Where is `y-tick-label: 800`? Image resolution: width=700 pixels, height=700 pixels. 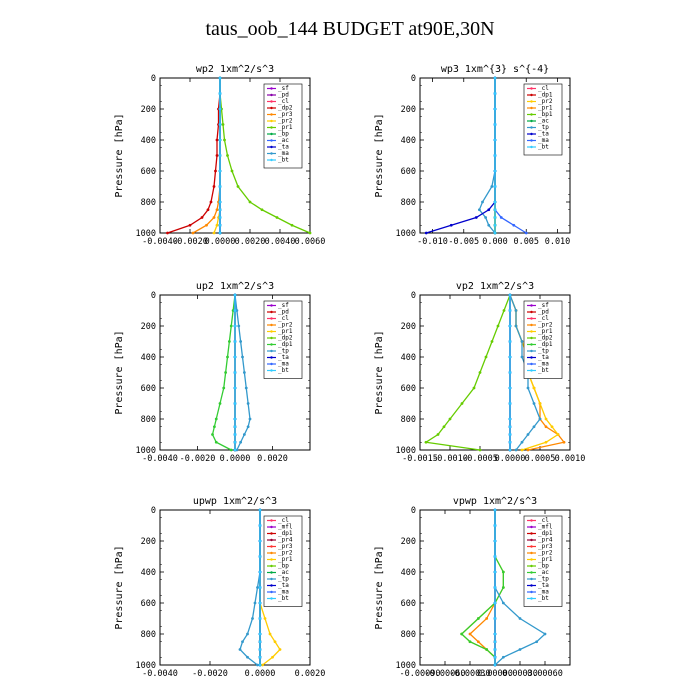 y-tick-label: 800 is located at coordinates (408, 635).